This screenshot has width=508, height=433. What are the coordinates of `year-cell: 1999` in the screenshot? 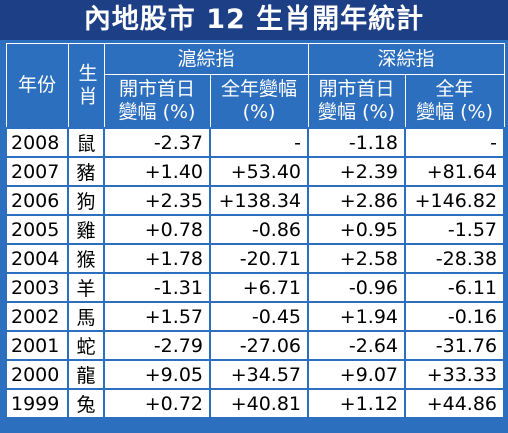 It's located at (37, 403).